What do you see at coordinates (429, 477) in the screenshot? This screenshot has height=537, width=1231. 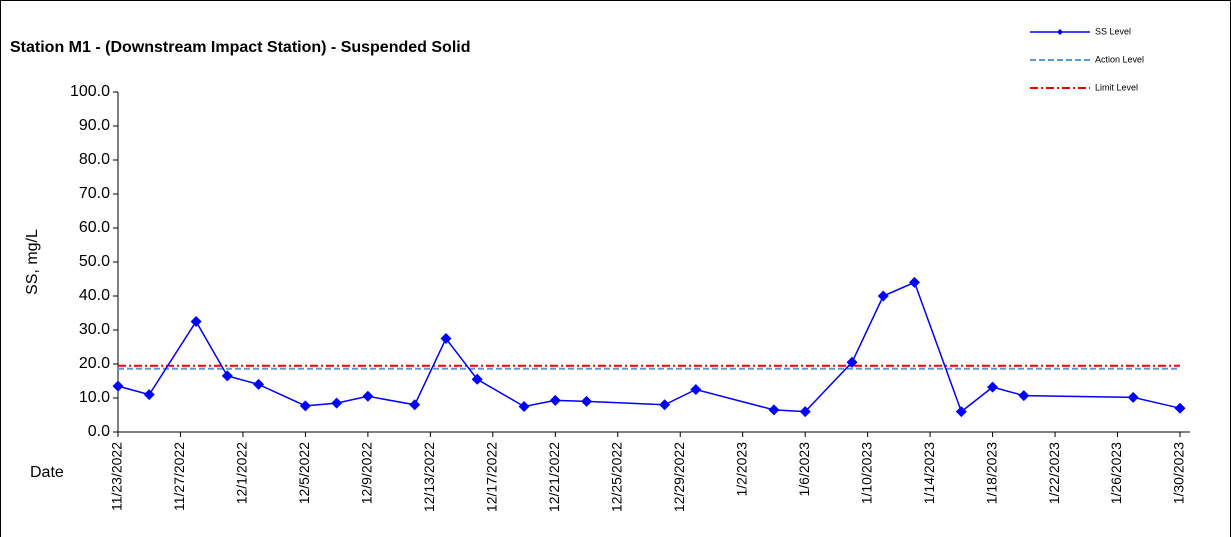 I see `x-tick-label: 12/13/2022` at bounding box center [429, 477].